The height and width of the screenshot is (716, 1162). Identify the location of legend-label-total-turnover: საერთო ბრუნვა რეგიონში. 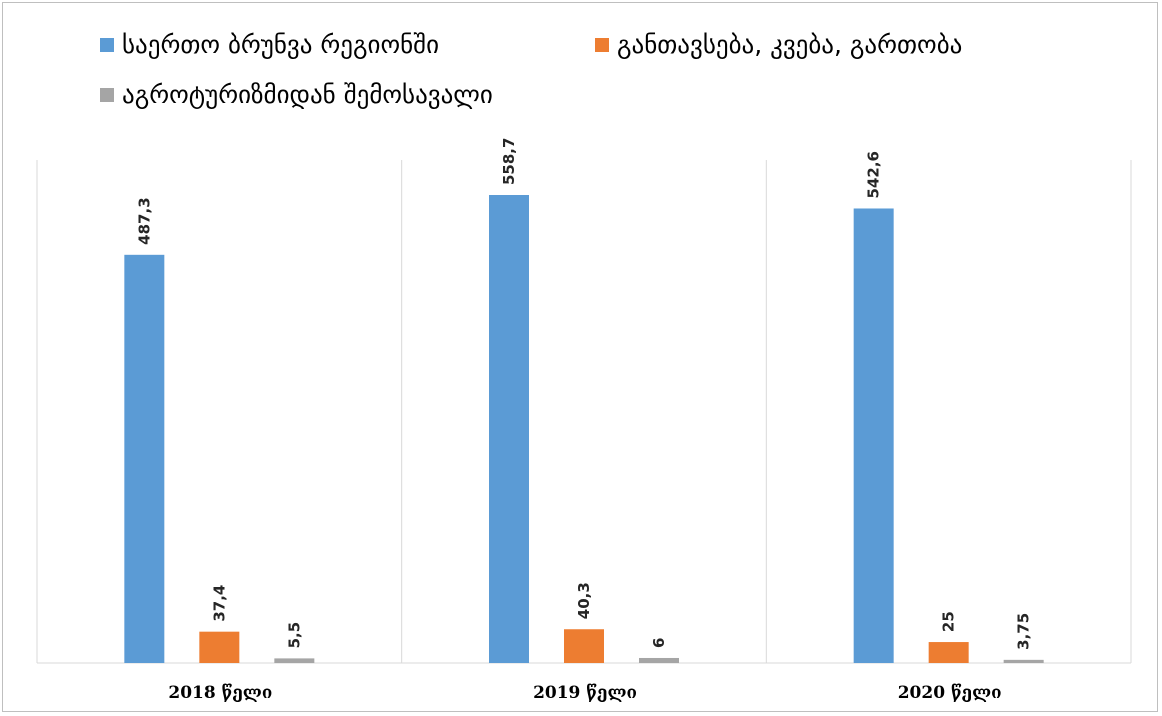
(281, 44).